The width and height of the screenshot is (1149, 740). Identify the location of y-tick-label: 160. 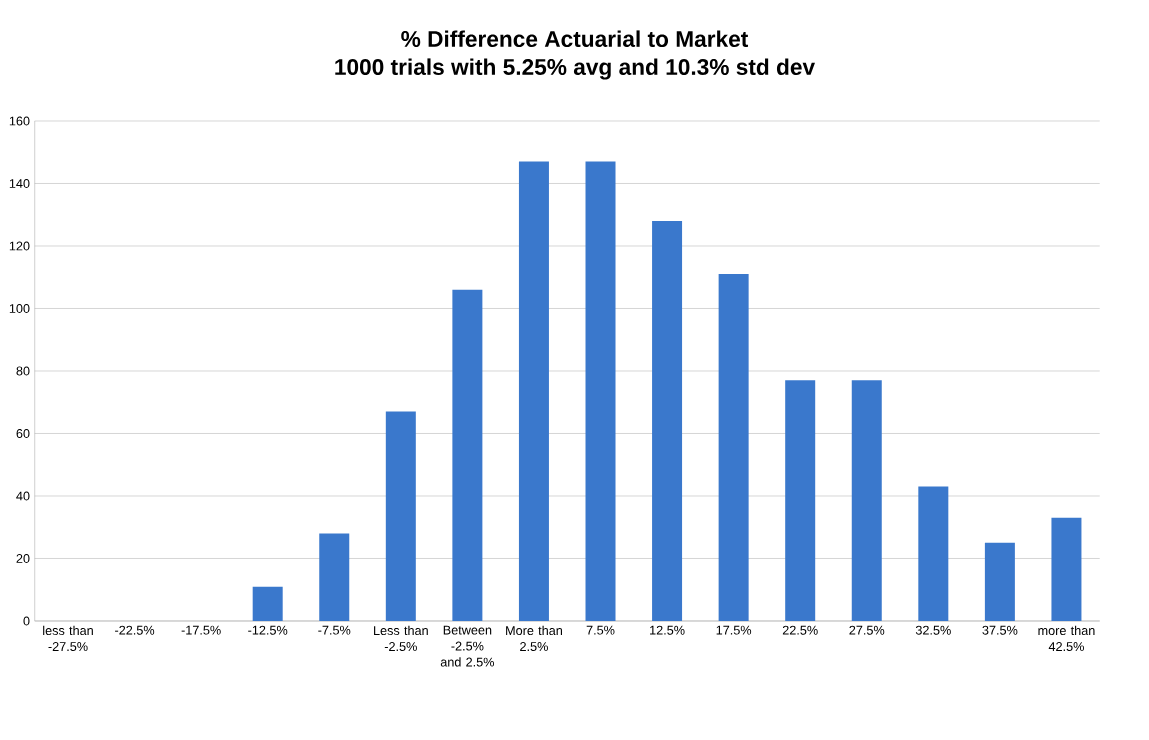
(19, 121).